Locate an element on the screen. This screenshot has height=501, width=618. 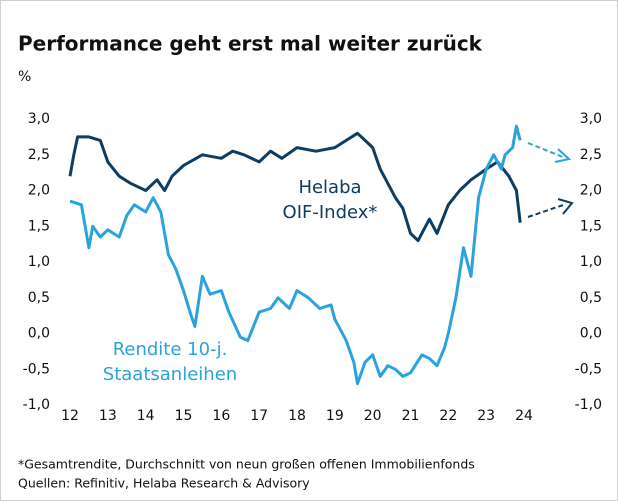
y-tick-label: 3,0 is located at coordinates (39, 119).